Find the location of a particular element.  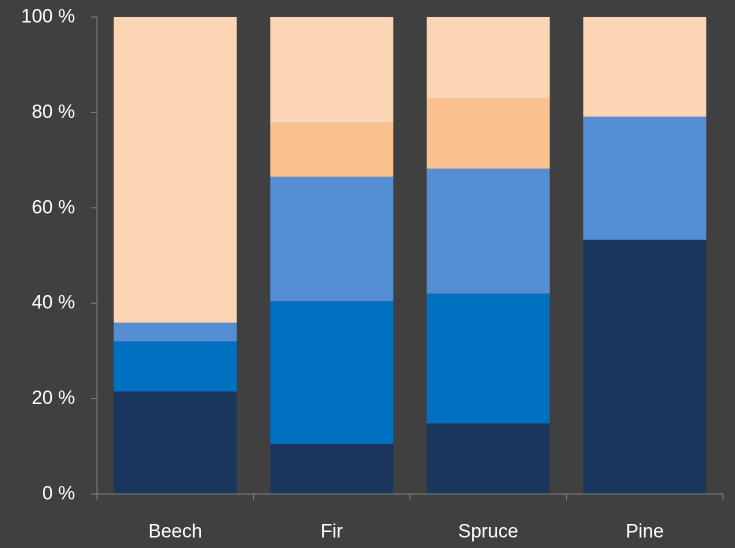

x-tick-label-pine: Pine is located at coordinates (645, 532).